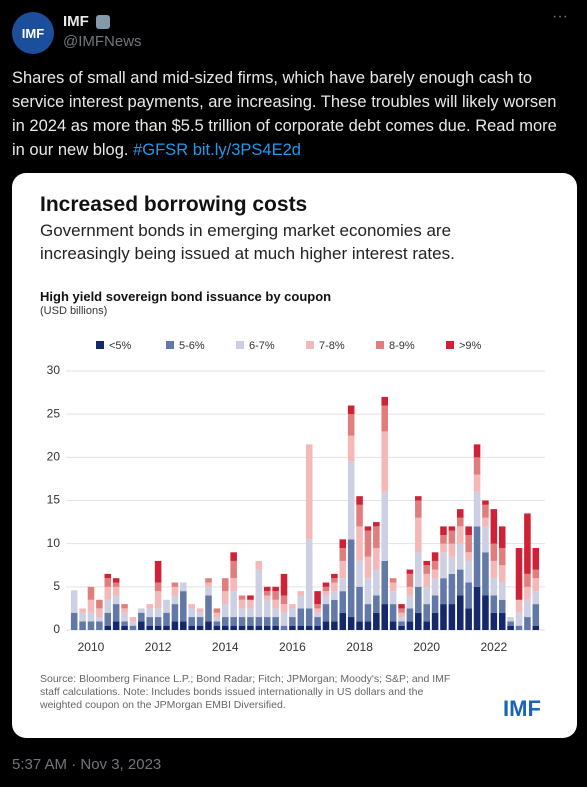 The image size is (587, 787). Describe the element at coordinates (292, 647) in the screenshot. I see `x-tick-label: 2016` at that location.